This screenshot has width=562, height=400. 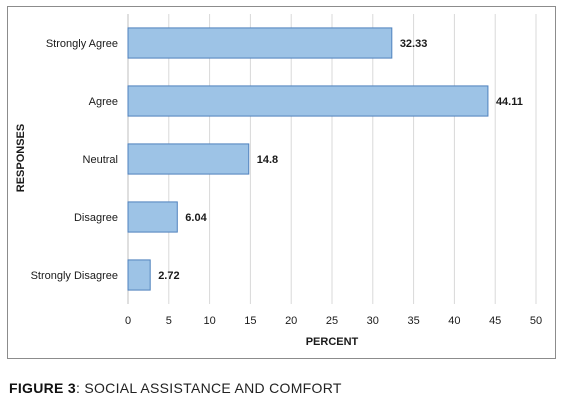 I want to click on data-label-disagree: 6.04, so click(x=196, y=218).